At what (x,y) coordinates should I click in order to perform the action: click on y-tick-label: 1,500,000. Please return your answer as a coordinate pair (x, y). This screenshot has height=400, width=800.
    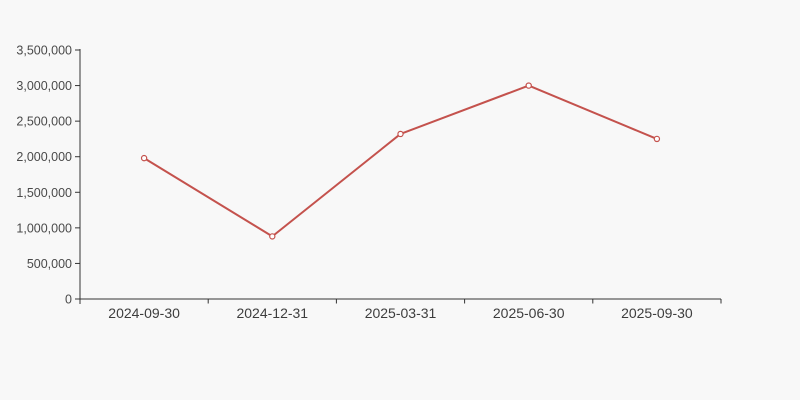
    Looking at the image, I should click on (44, 193).